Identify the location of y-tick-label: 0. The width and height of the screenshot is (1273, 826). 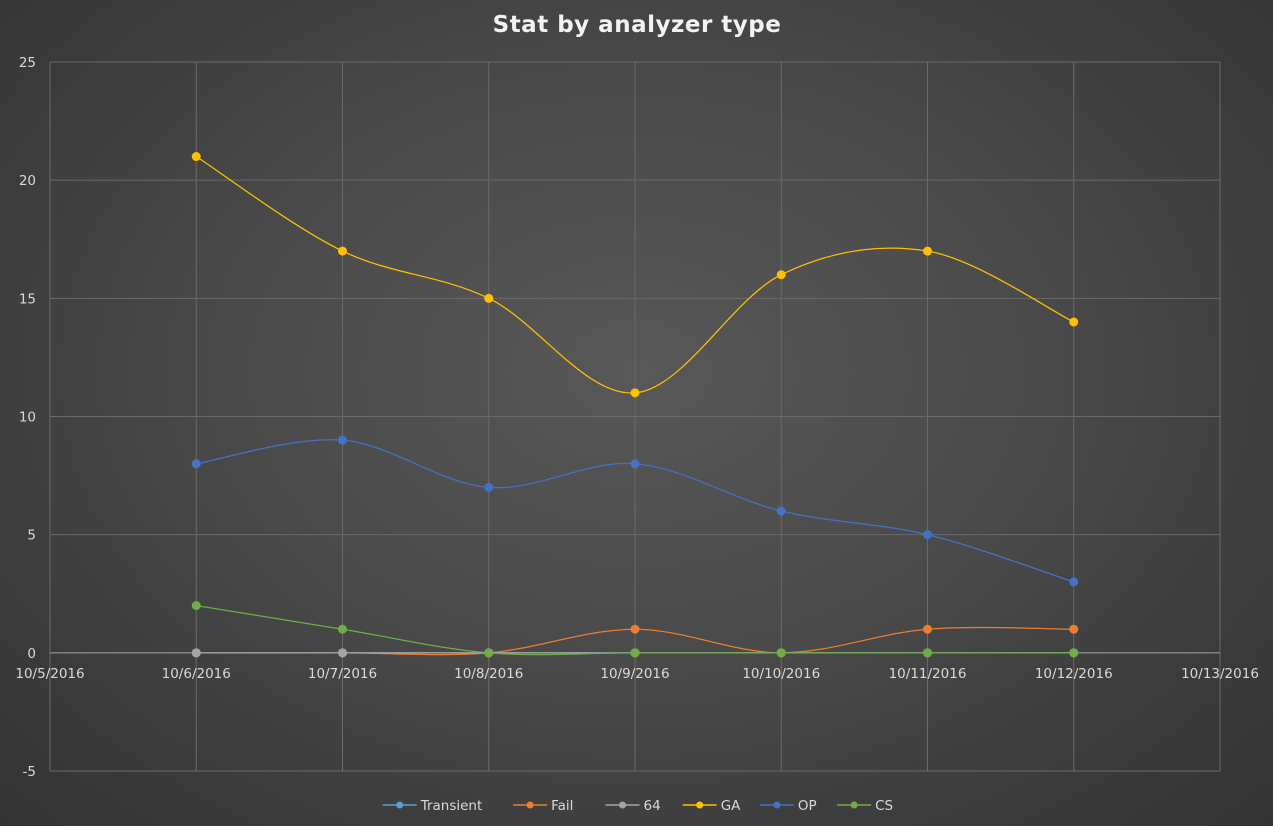
(31, 654).